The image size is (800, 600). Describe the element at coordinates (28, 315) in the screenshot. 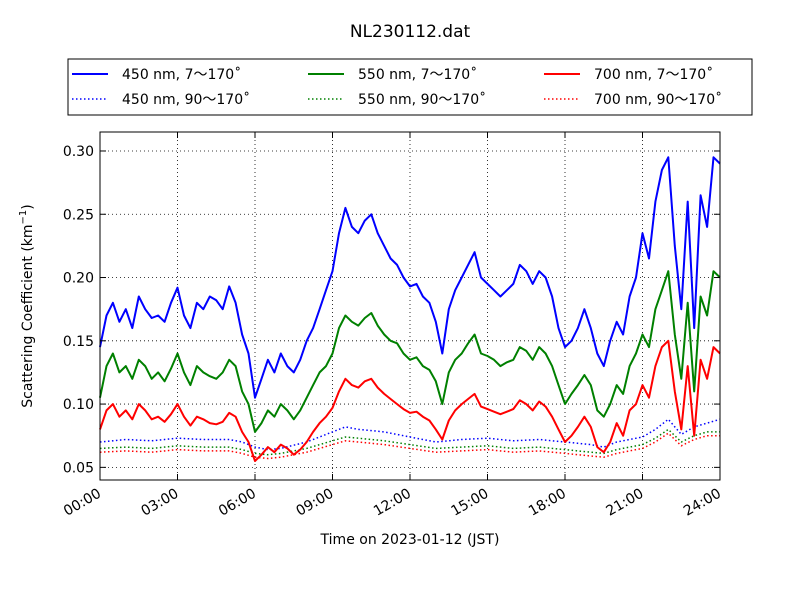

I see `y-axis-title-main: Scattering Coefficient (km` at that location.